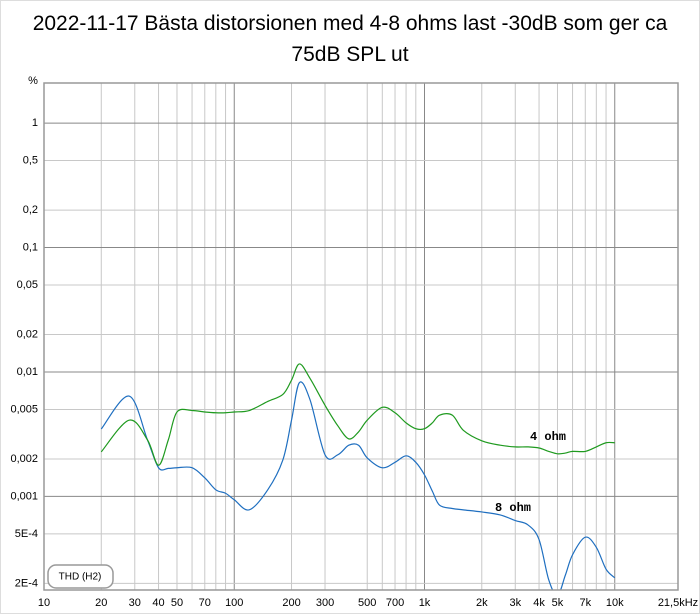 The image size is (700, 614). I want to click on x-tick-label: 300, so click(325, 603).